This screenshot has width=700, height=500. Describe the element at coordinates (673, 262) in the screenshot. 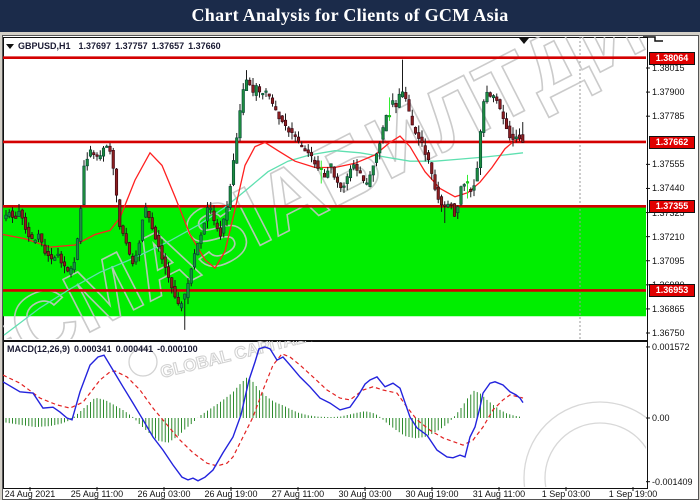

I see `price-scale-drag-area` at that location.